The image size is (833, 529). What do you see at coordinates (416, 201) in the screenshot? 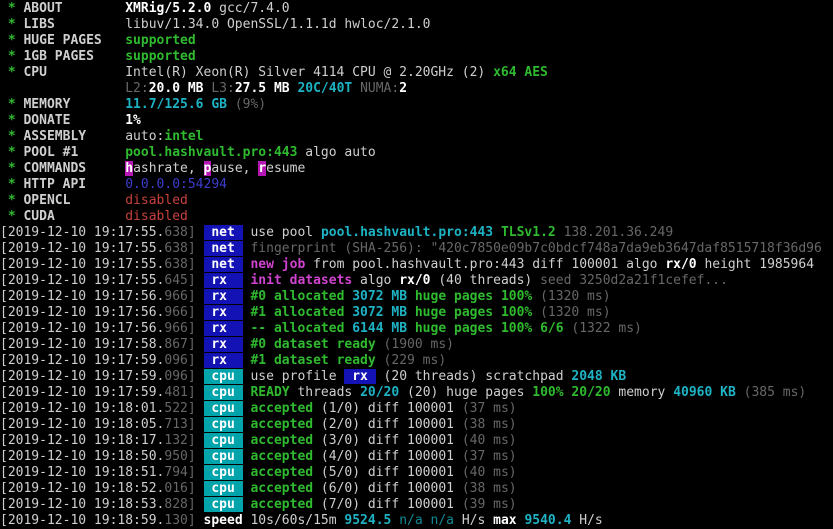
I see `info-line-opencl: * OPENCL disabled` at bounding box center [416, 201].